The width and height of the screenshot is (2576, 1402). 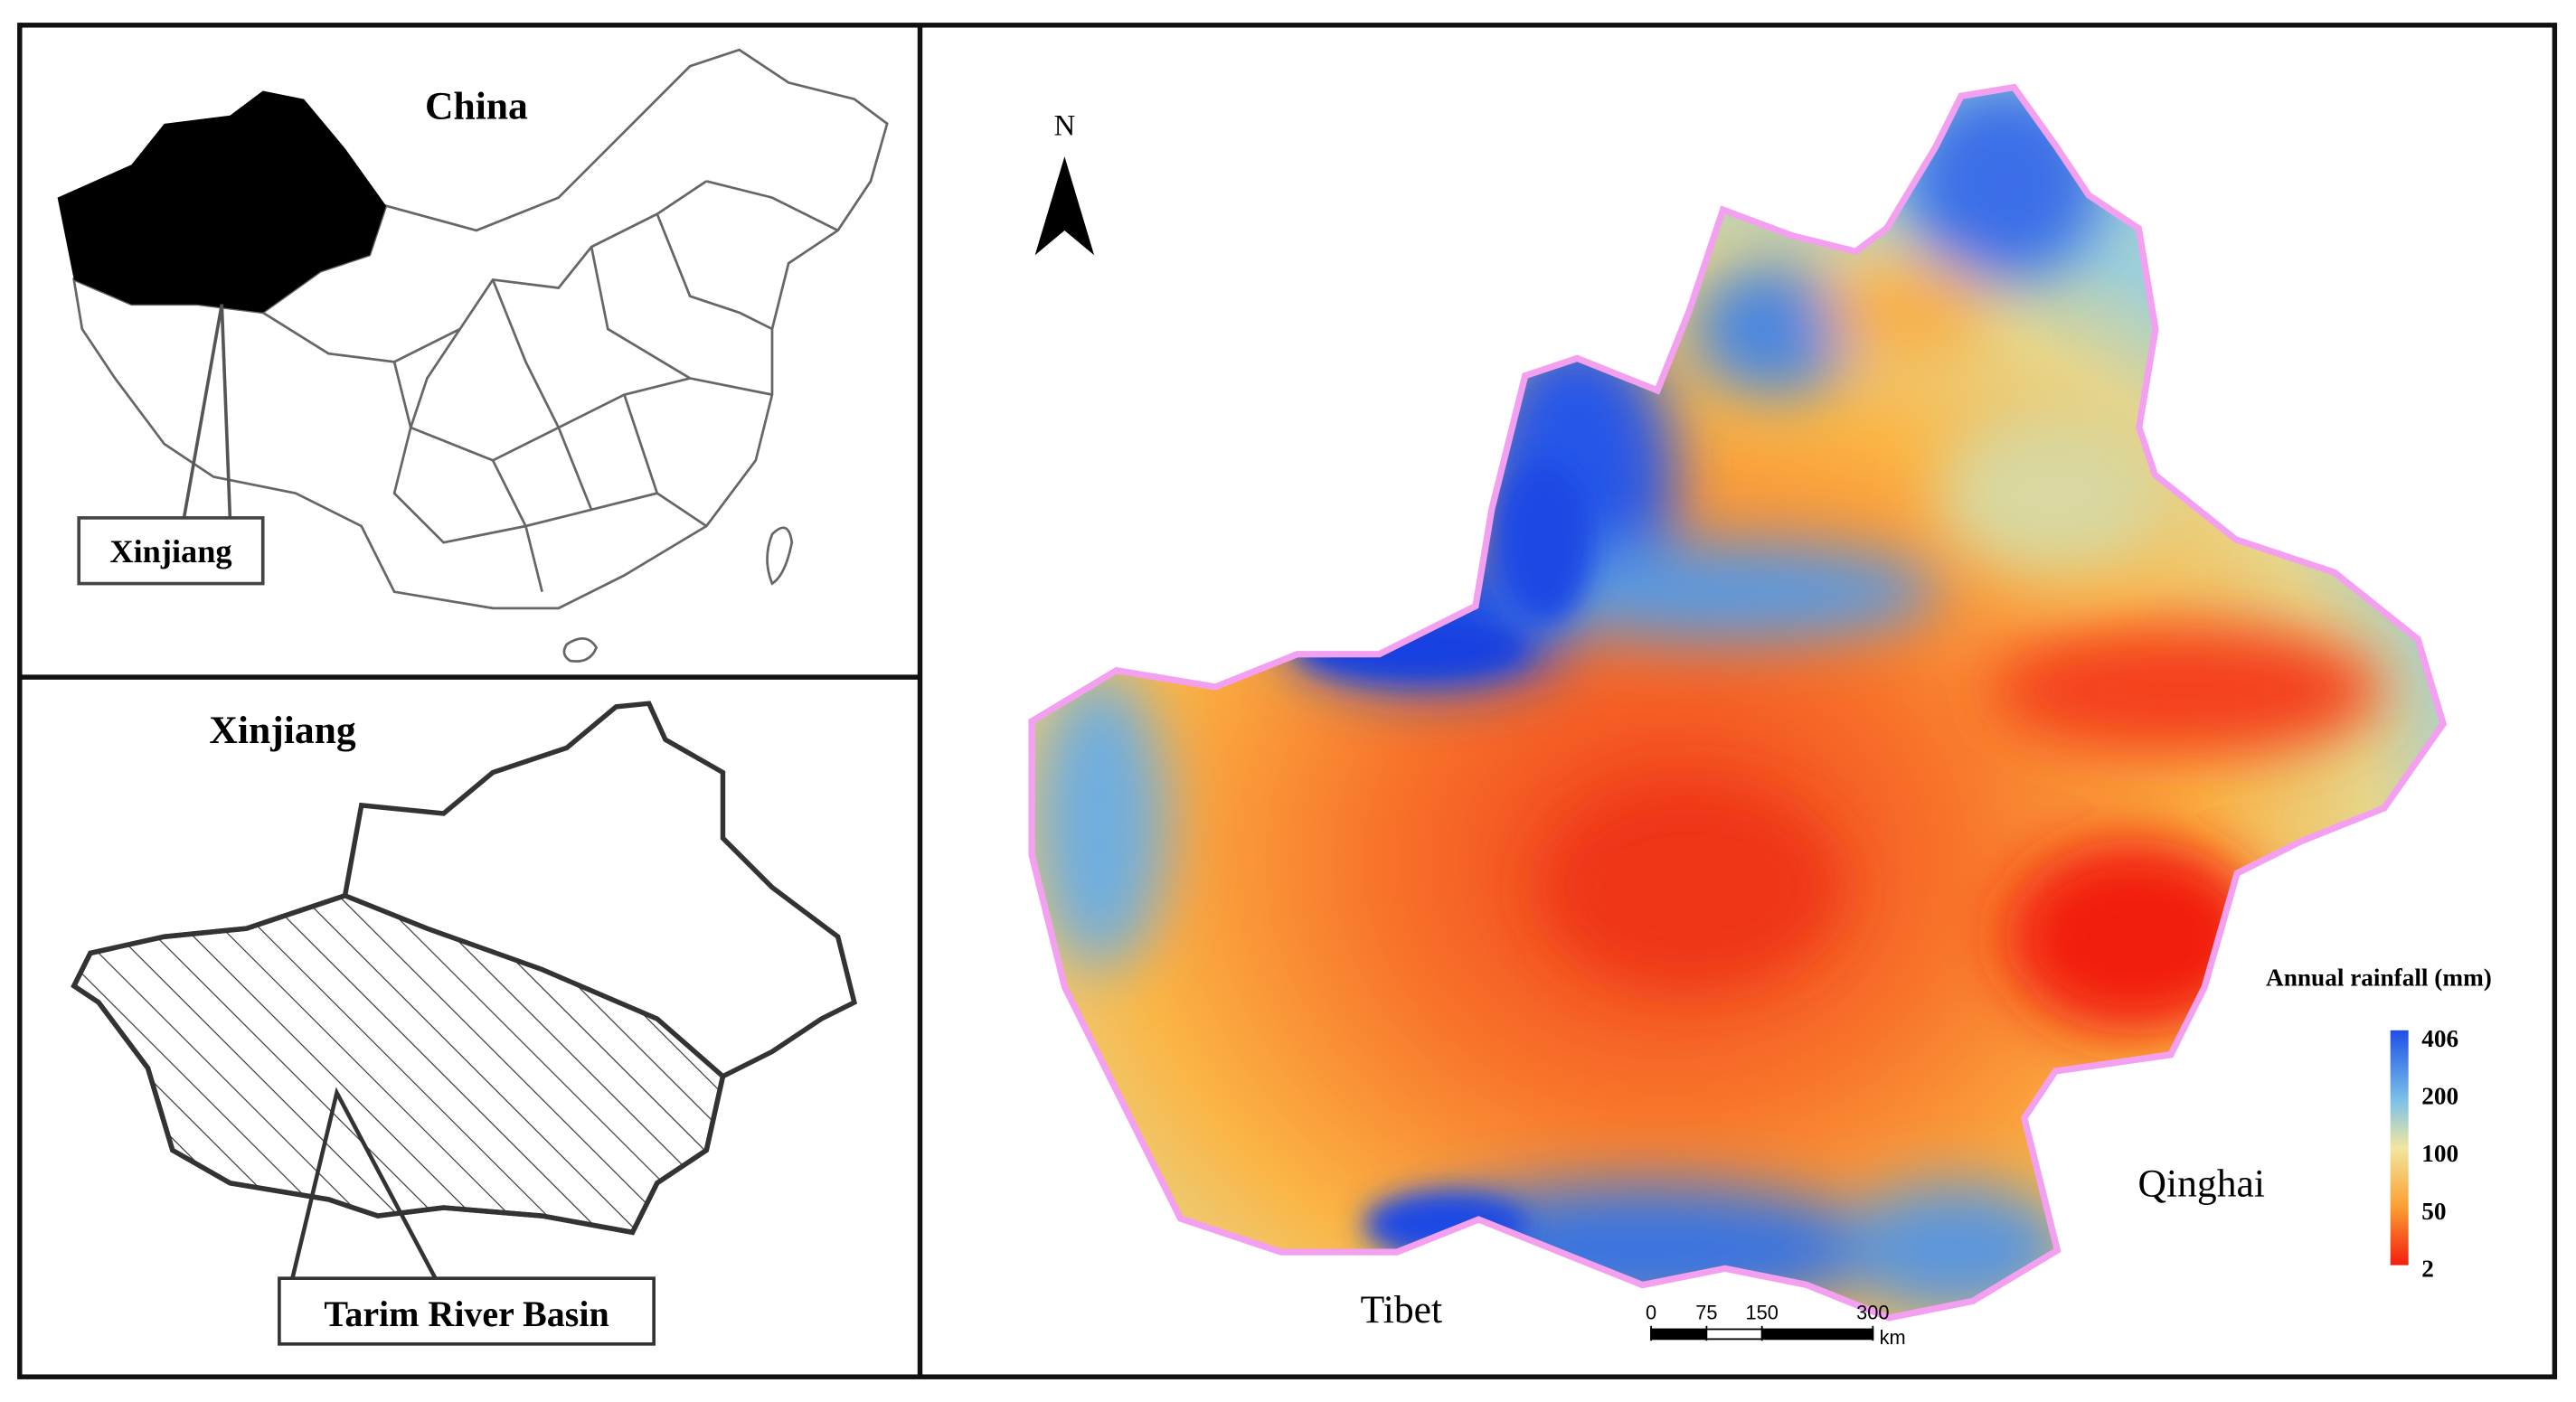 What do you see at coordinates (476, 105) in the screenshot?
I see `panel-title: China` at bounding box center [476, 105].